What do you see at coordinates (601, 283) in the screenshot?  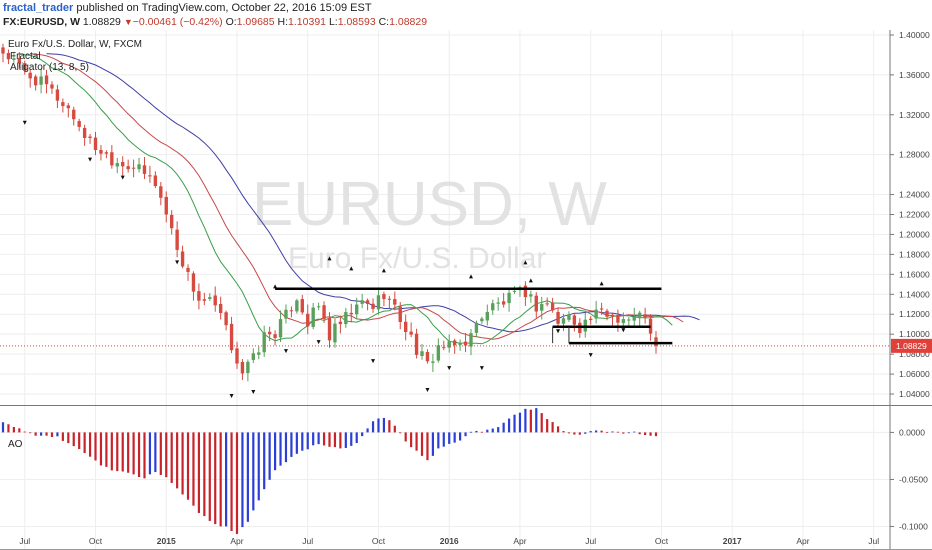 I see `fractal-up-icon` at bounding box center [601, 283].